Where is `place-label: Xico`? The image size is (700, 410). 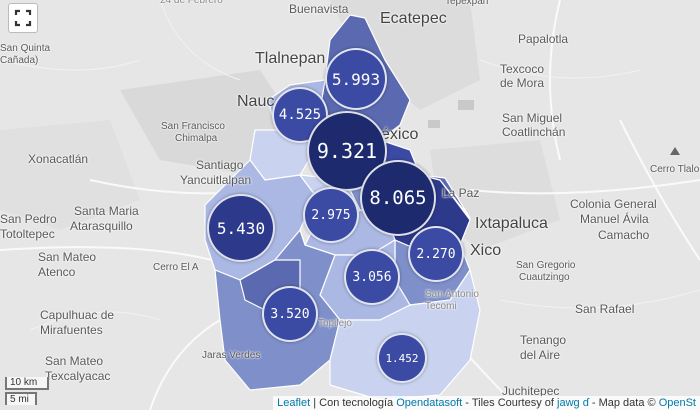
place-label: Xico is located at coordinates (486, 250).